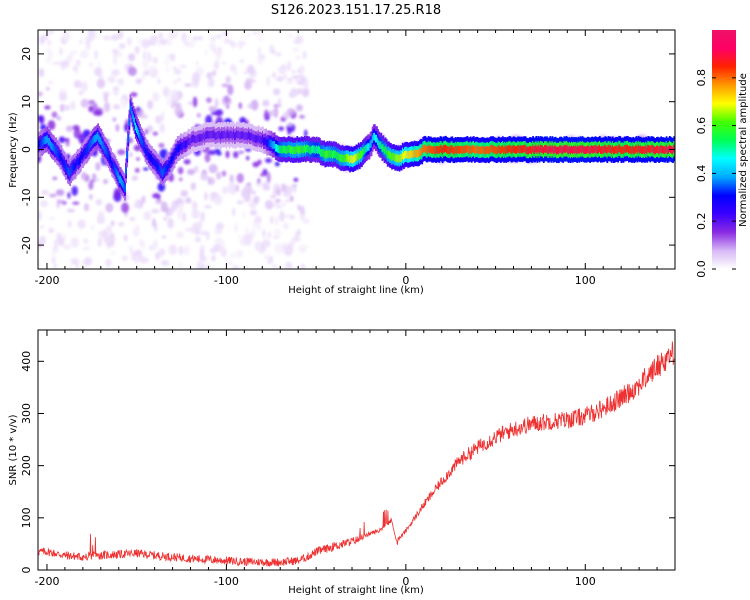  I want to click on x-tick-label: 0, so click(405, 581).